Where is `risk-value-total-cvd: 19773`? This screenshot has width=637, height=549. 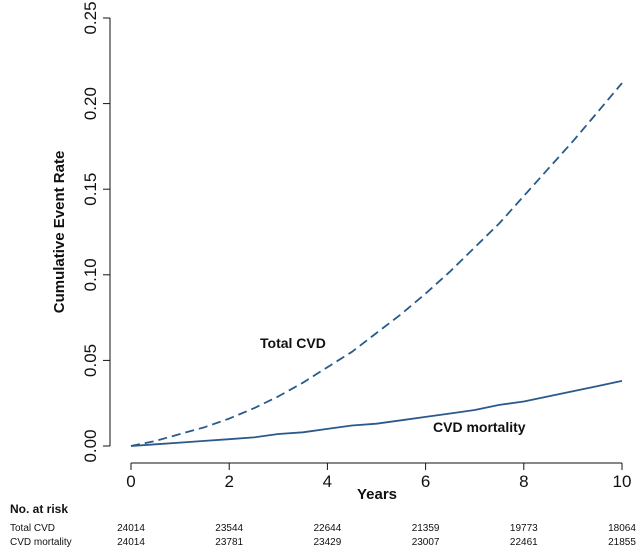
risk-value-total-cvd: 19773 is located at coordinates (524, 528).